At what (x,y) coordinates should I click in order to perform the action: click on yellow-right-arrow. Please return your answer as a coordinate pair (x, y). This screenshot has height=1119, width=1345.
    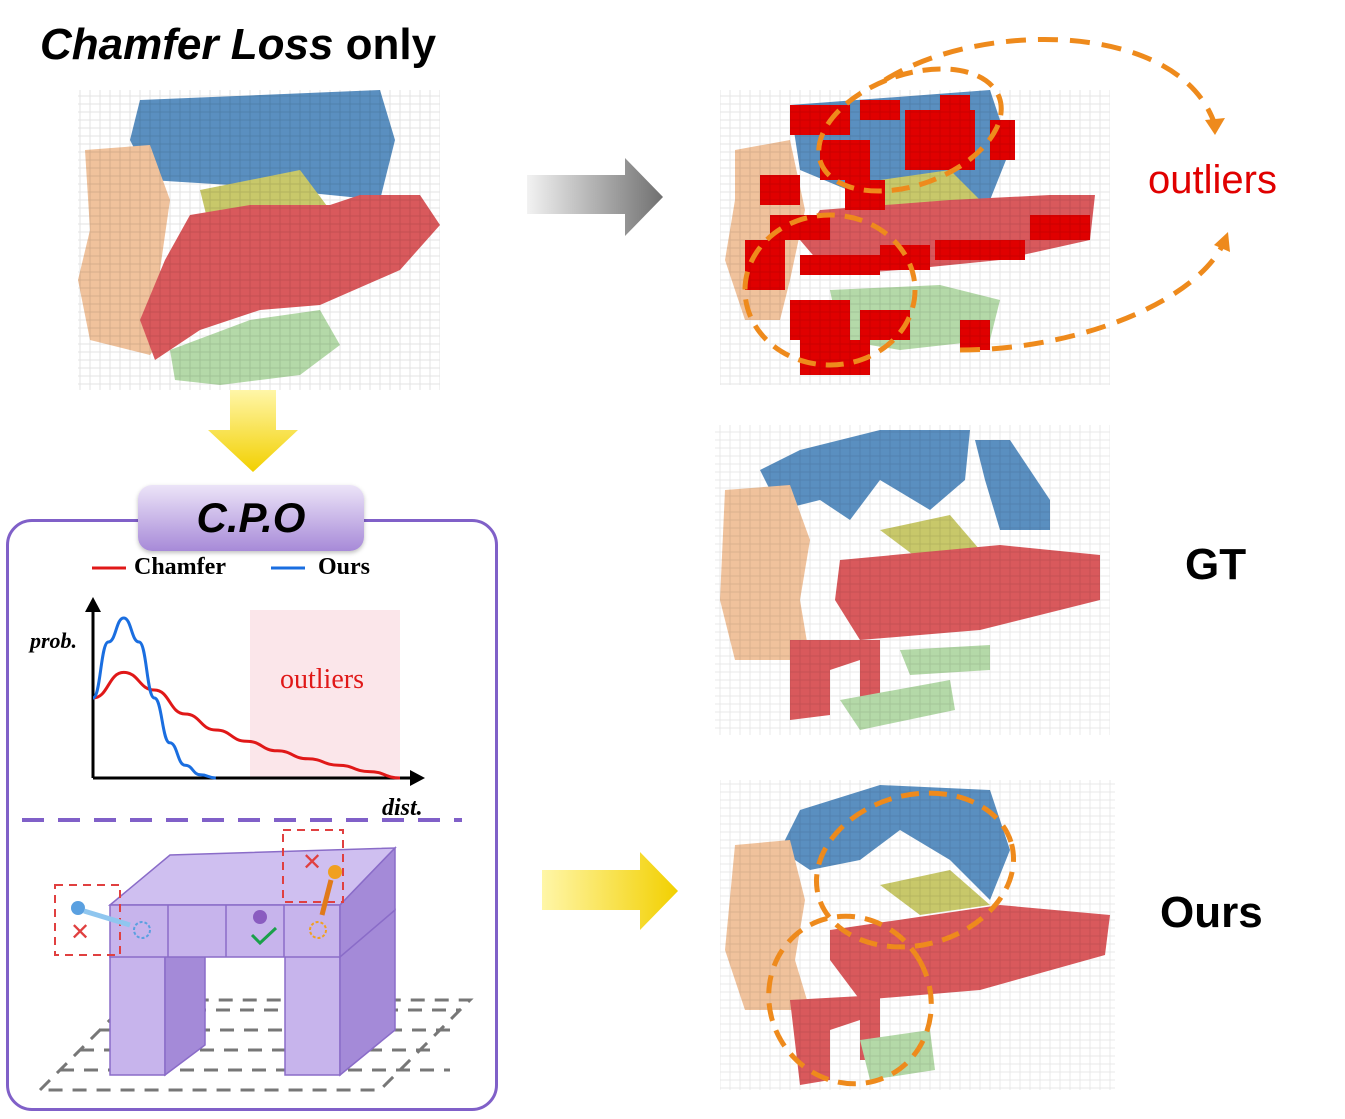
    Looking at the image, I should click on (610, 891).